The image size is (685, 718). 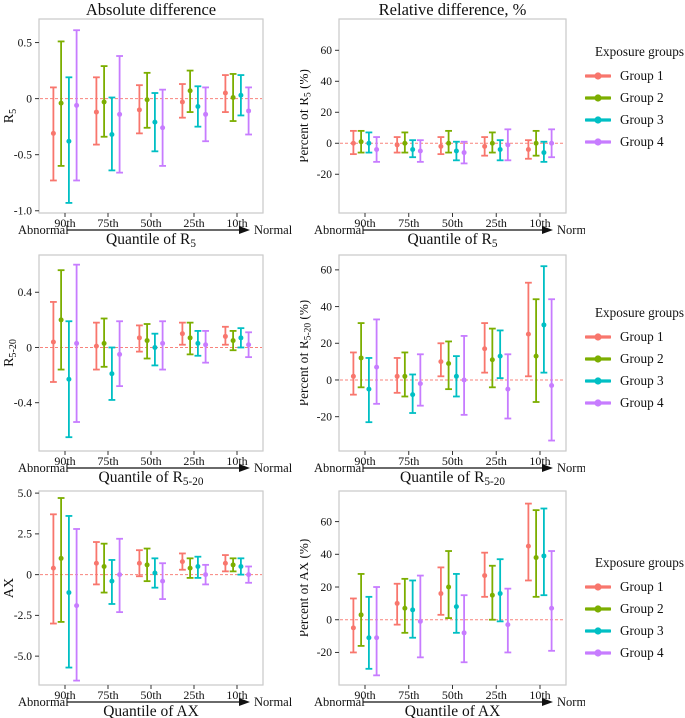 I want to click on x-tick-label: 75th, so click(x=107, y=695).